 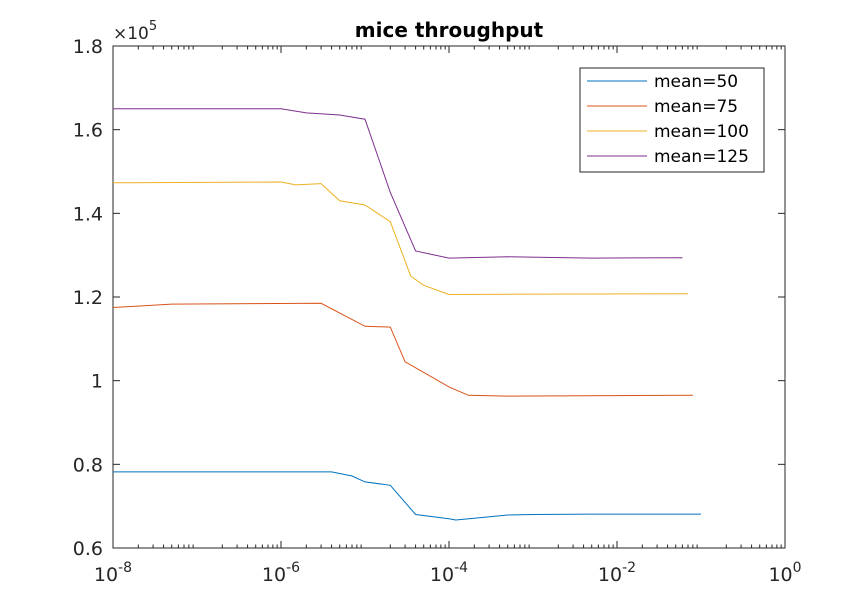 What do you see at coordinates (696, 107) in the screenshot?
I see `legend-label: mean=75` at bounding box center [696, 107].